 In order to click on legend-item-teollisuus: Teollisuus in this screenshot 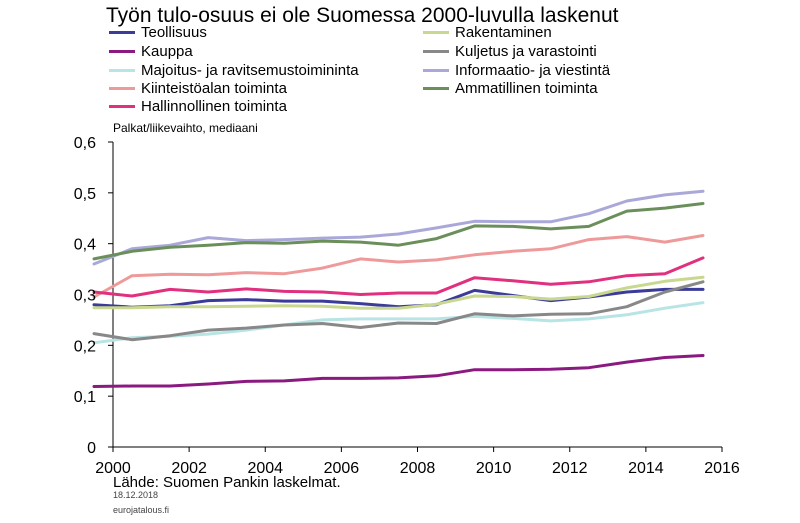, I will do `click(158, 32)`.